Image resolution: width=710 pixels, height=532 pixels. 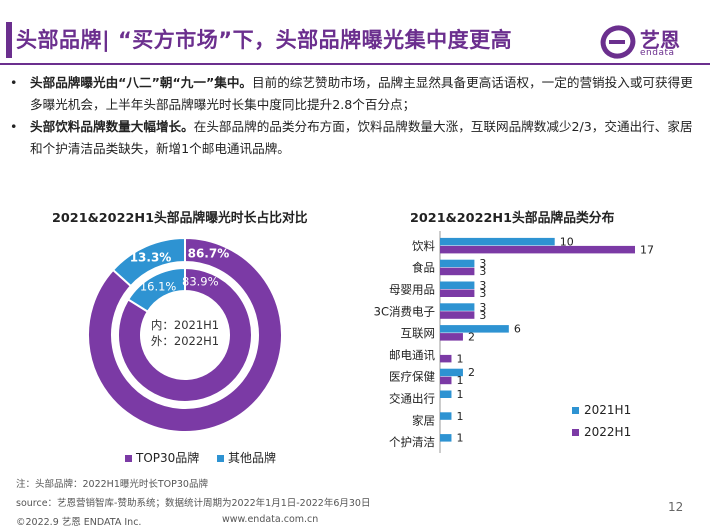 I want to click on bar-2022H1-食品, so click(x=457, y=271).